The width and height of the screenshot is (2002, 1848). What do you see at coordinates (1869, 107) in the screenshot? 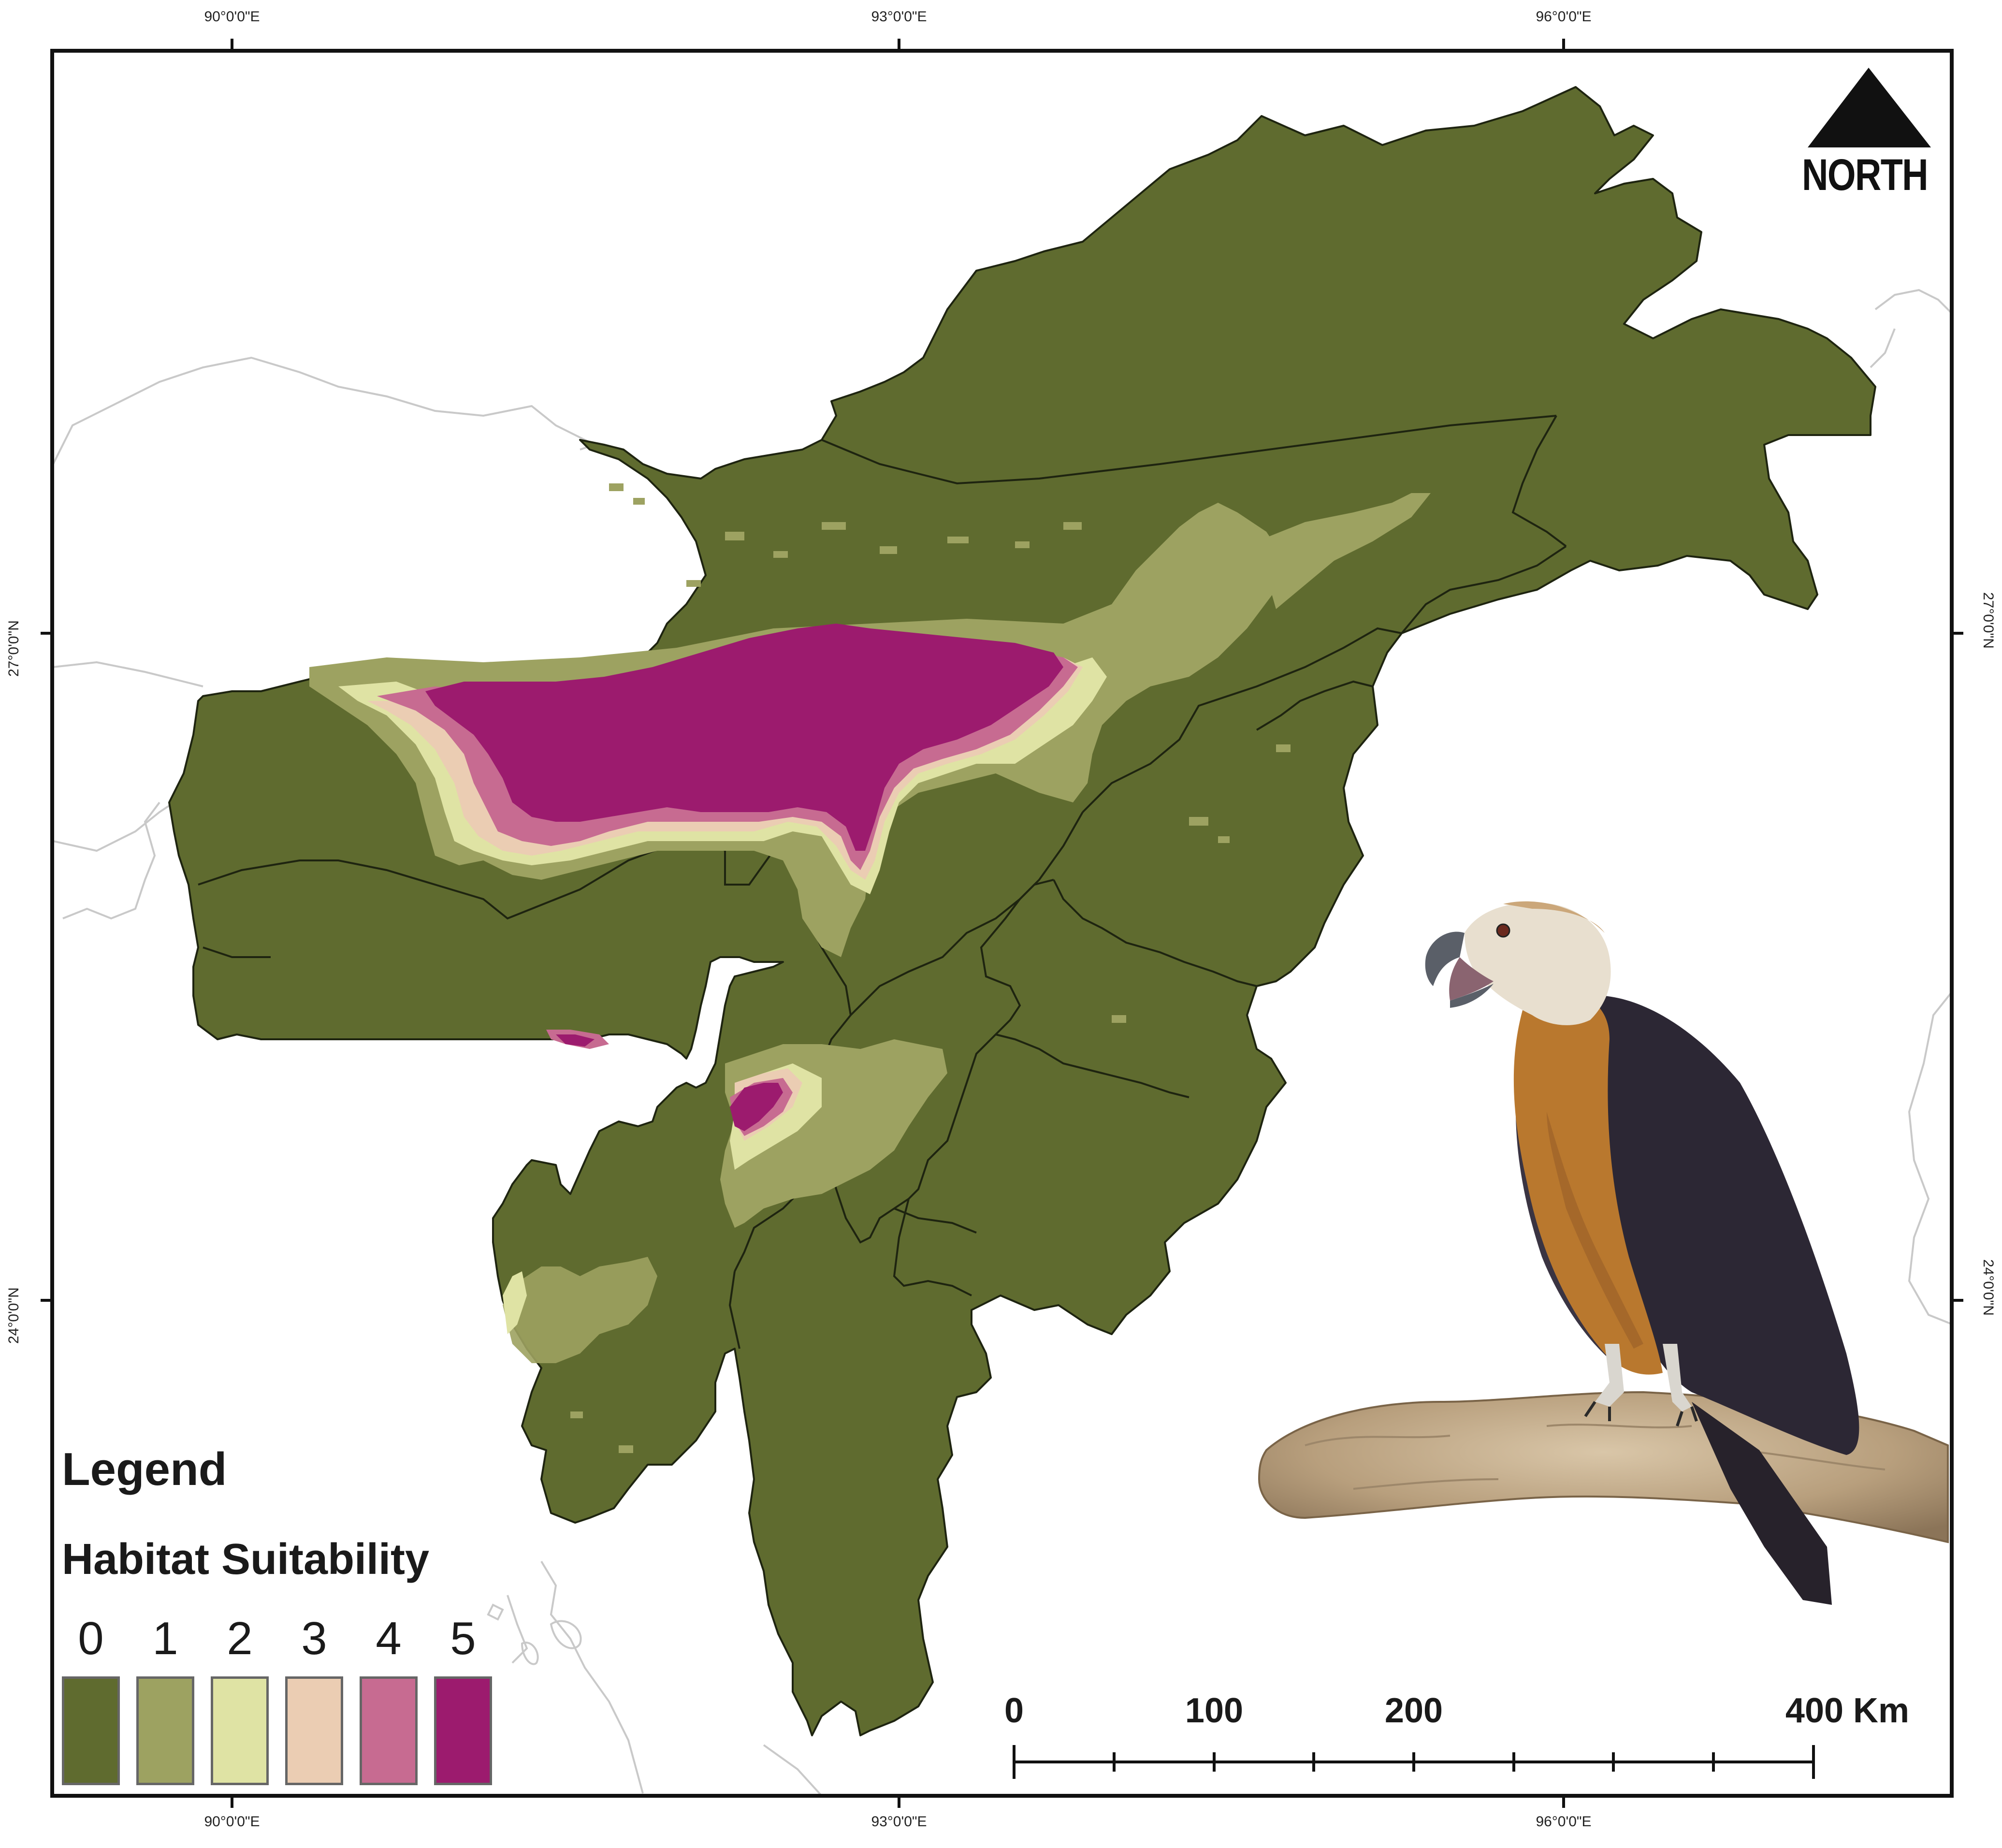
I see `north-arrow-icon` at bounding box center [1869, 107].